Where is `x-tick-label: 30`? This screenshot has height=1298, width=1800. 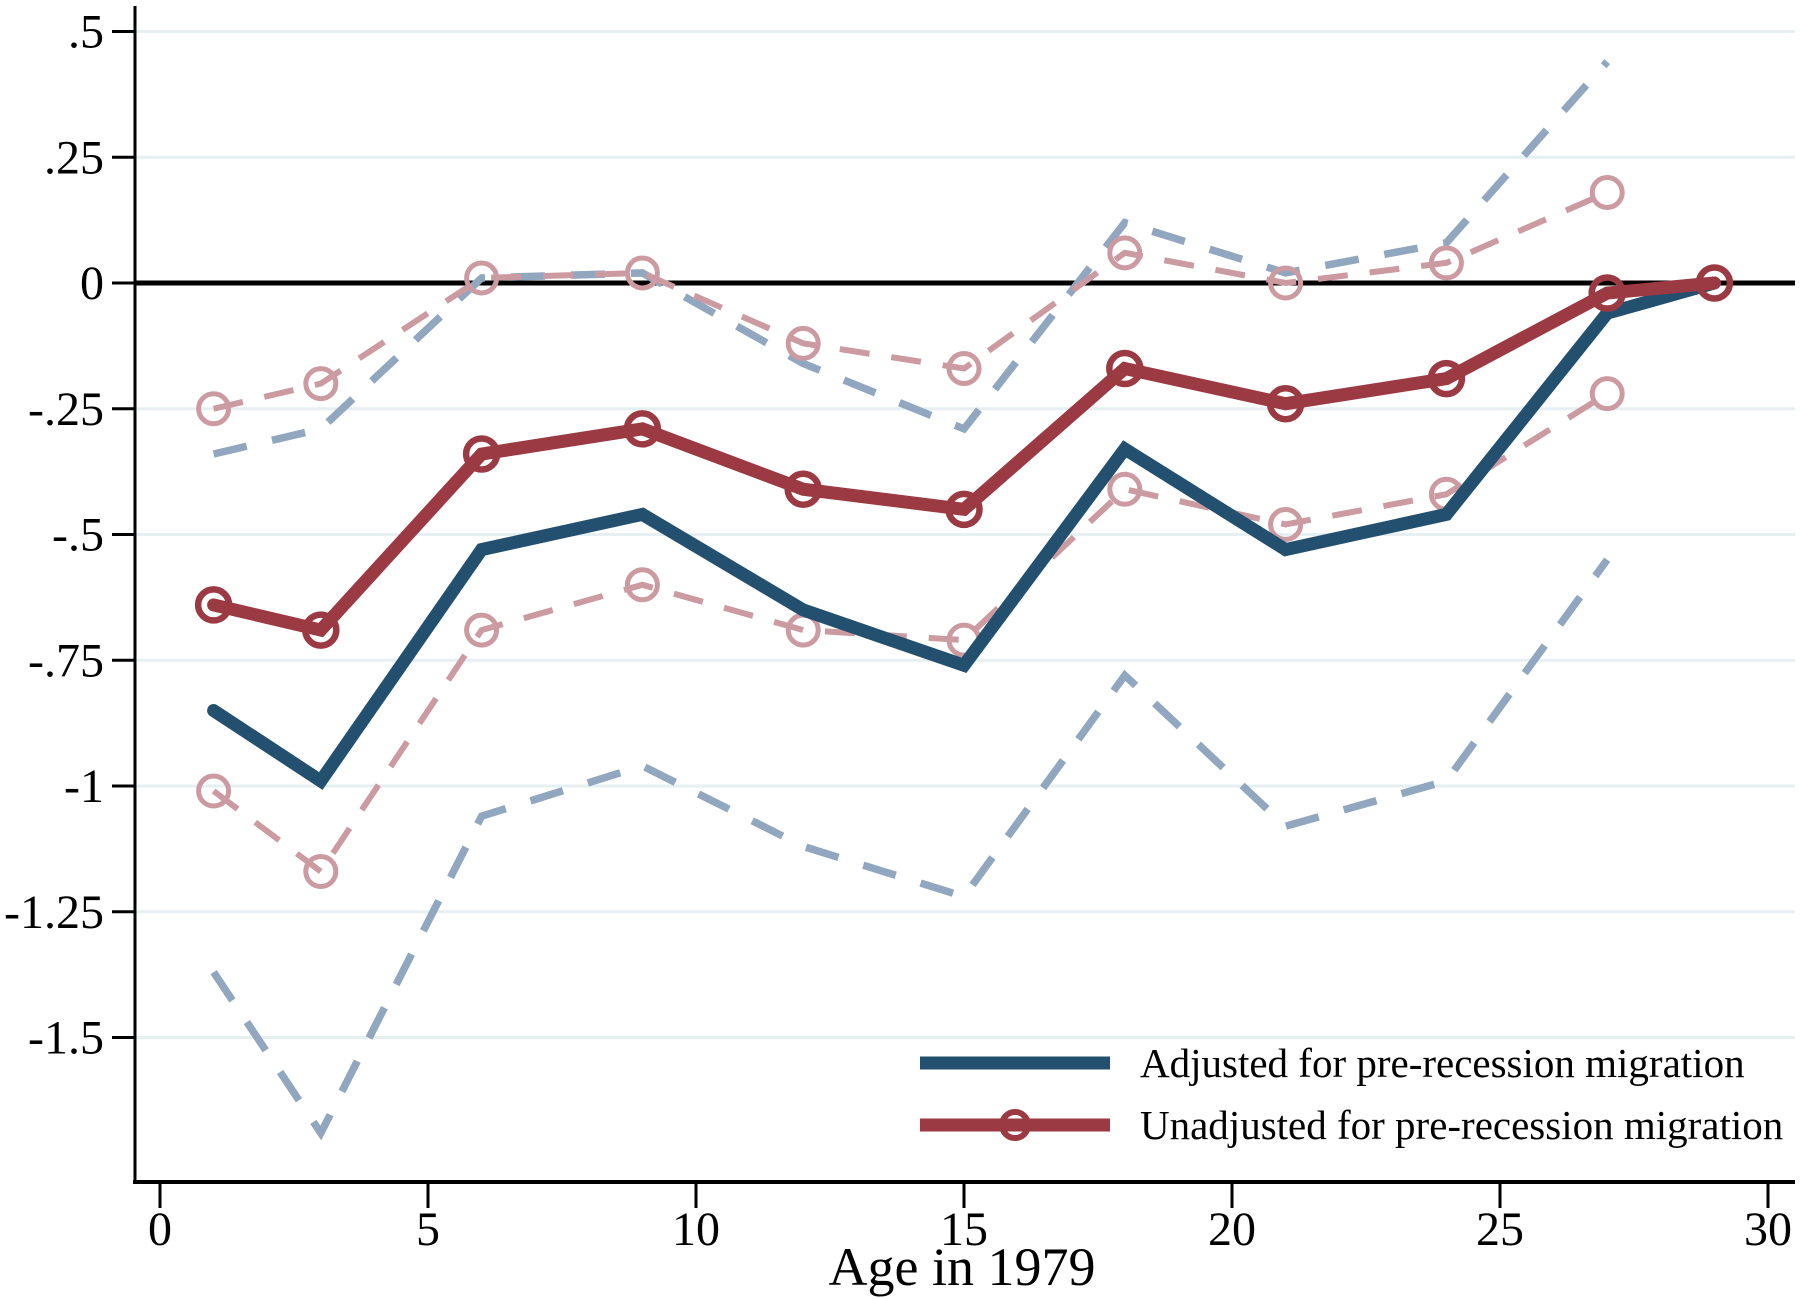
x-tick-label: 30 is located at coordinates (1768, 1229).